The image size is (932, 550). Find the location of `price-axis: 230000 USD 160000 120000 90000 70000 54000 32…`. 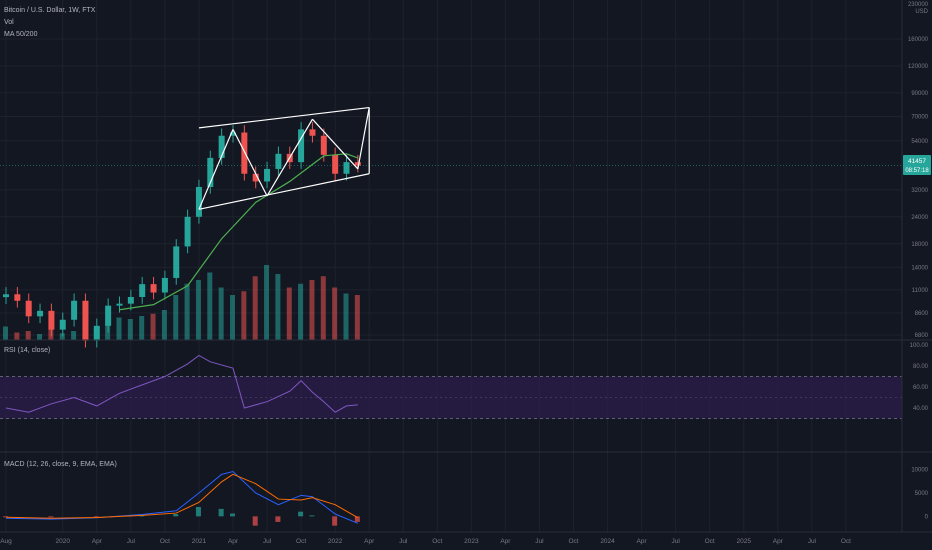

price-axis: 230000 USD 160000 120000 90000 70000 54000 32… is located at coordinates (918, 170).